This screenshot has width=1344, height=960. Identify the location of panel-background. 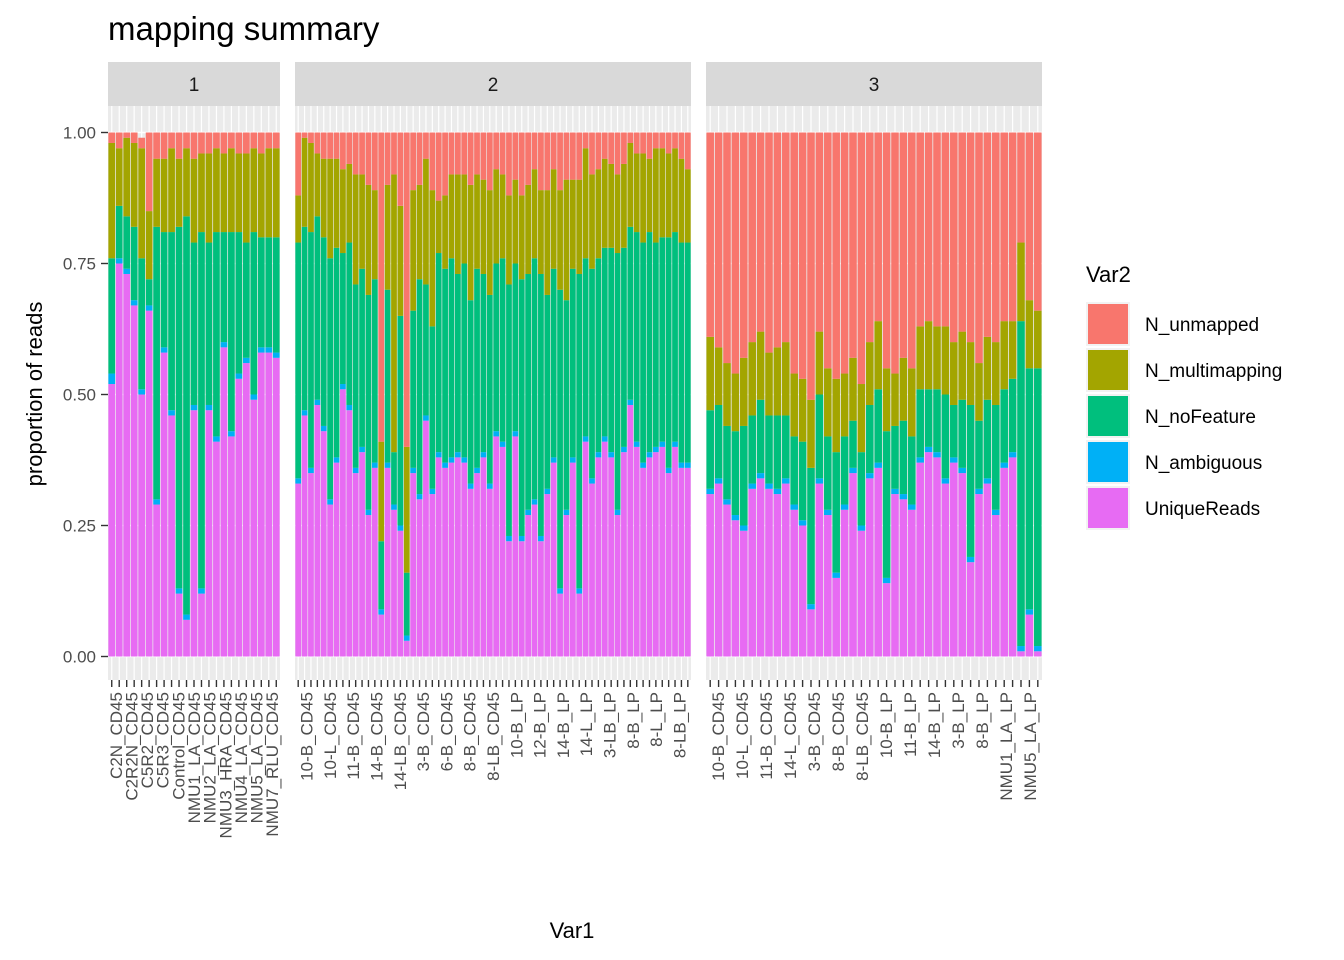
(874, 393).